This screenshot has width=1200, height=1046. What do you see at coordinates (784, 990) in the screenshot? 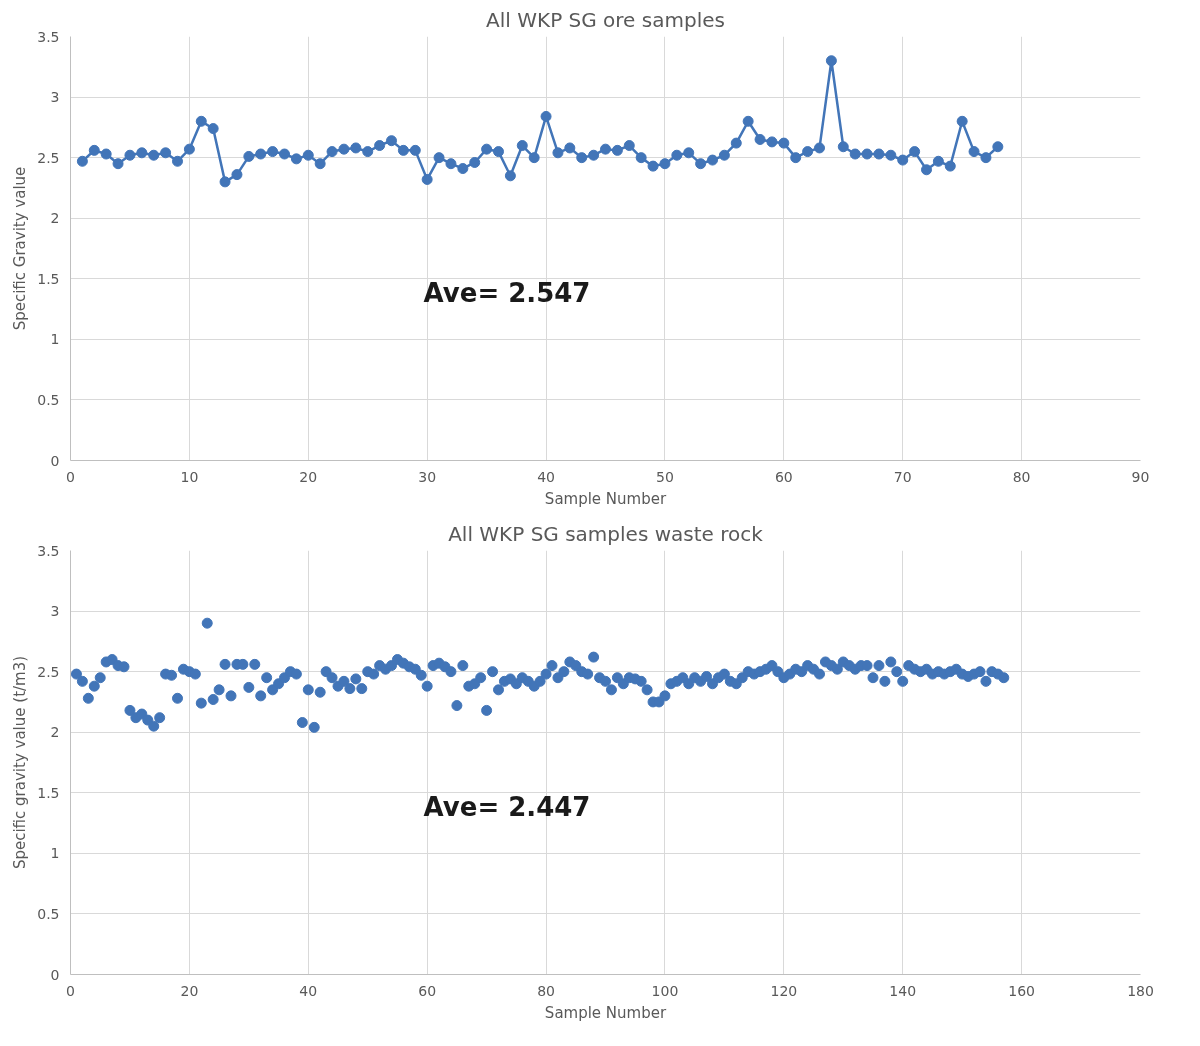
I see `x-tick-label: 120` at bounding box center [784, 990].